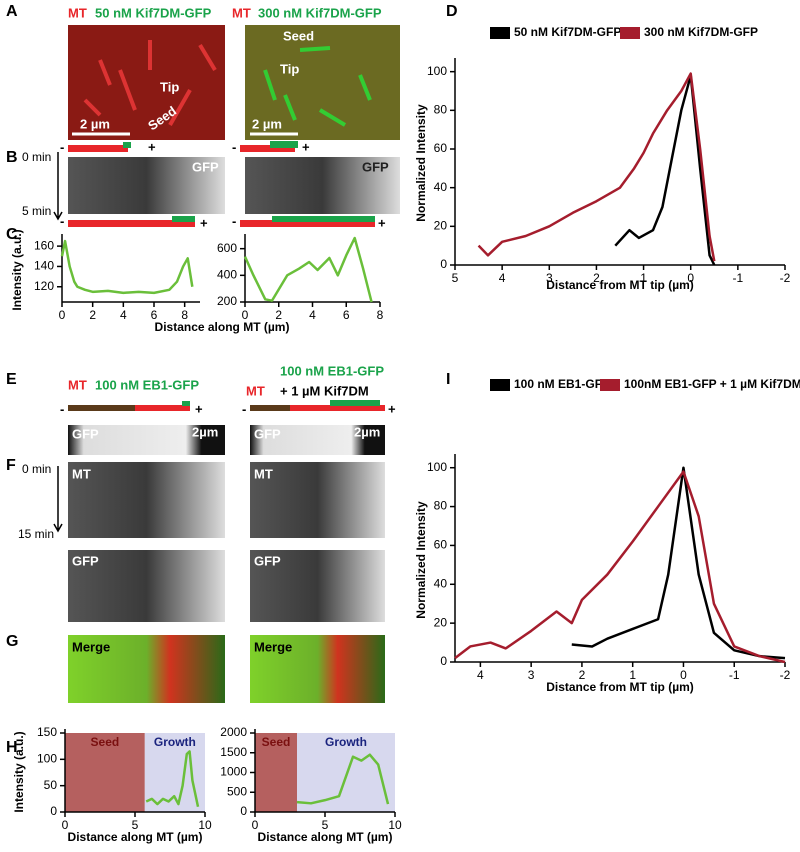 The image size is (800, 852). Describe the element at coordinates (233, 732) in the screenshot. I see `y-tick-label: 2000` at that location.